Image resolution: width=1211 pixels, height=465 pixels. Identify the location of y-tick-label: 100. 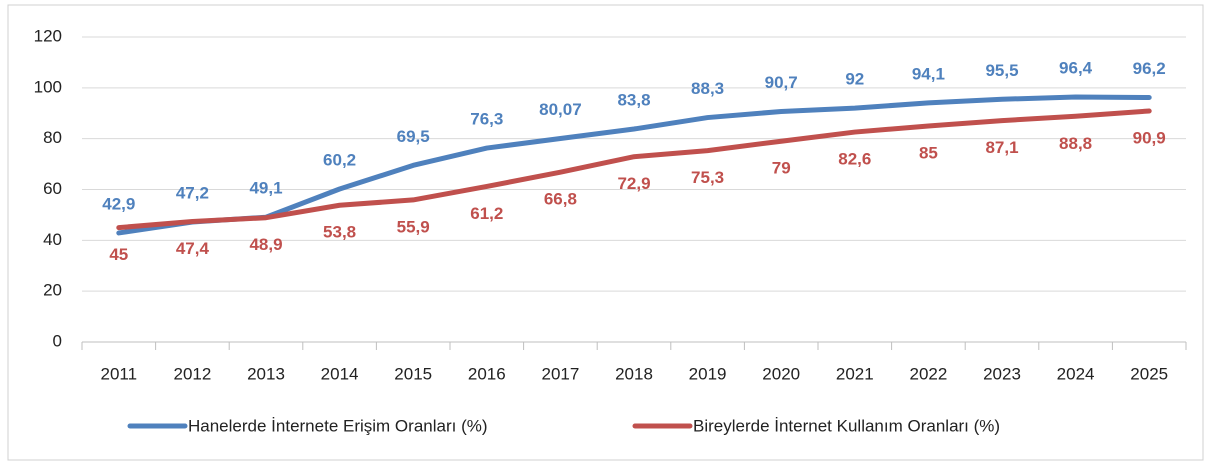
(48, 86).